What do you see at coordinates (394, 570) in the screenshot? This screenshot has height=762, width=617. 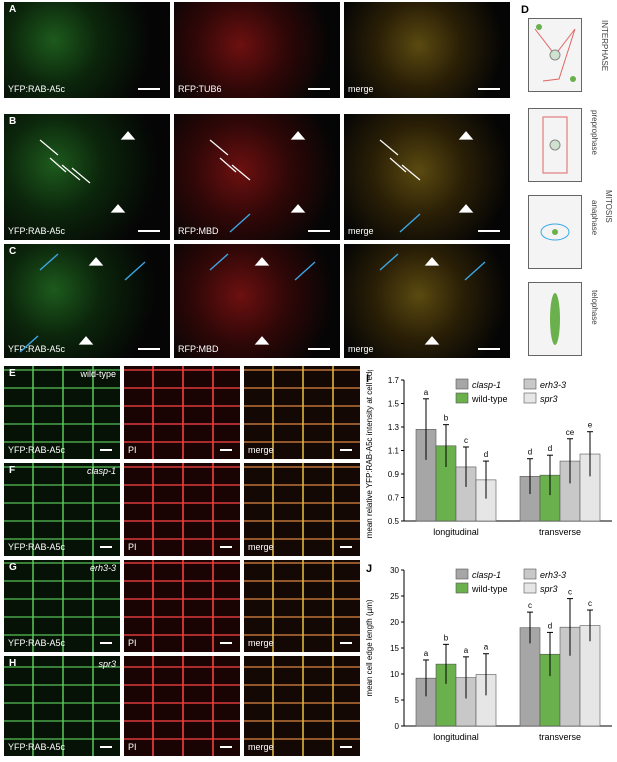 I see `y-tick-label: 30` at bounding box center [394, 570].